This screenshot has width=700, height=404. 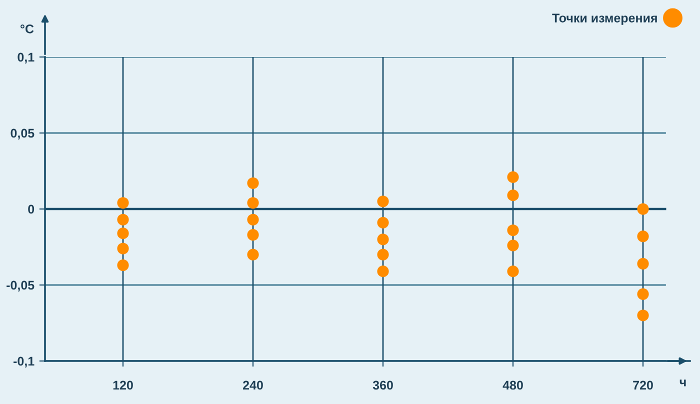 I want to click on x-tick-label: 720, so click(x=643, y=385).